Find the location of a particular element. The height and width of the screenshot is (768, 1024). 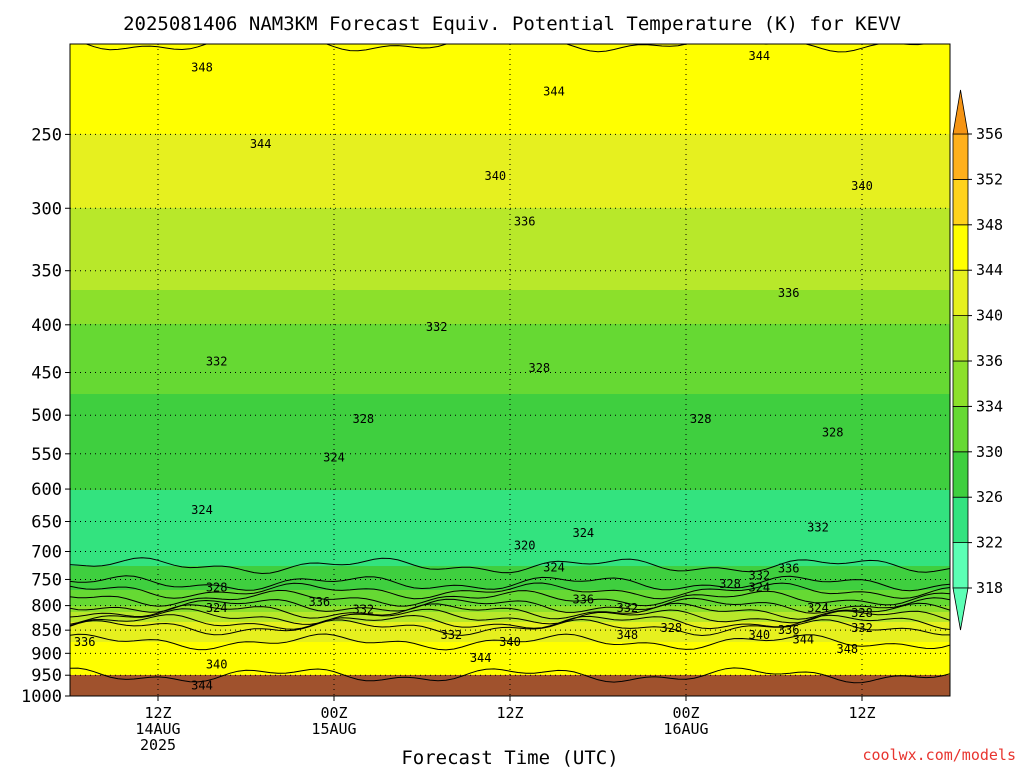

colorbar-label: 336 is located at coordinates (989, 361).